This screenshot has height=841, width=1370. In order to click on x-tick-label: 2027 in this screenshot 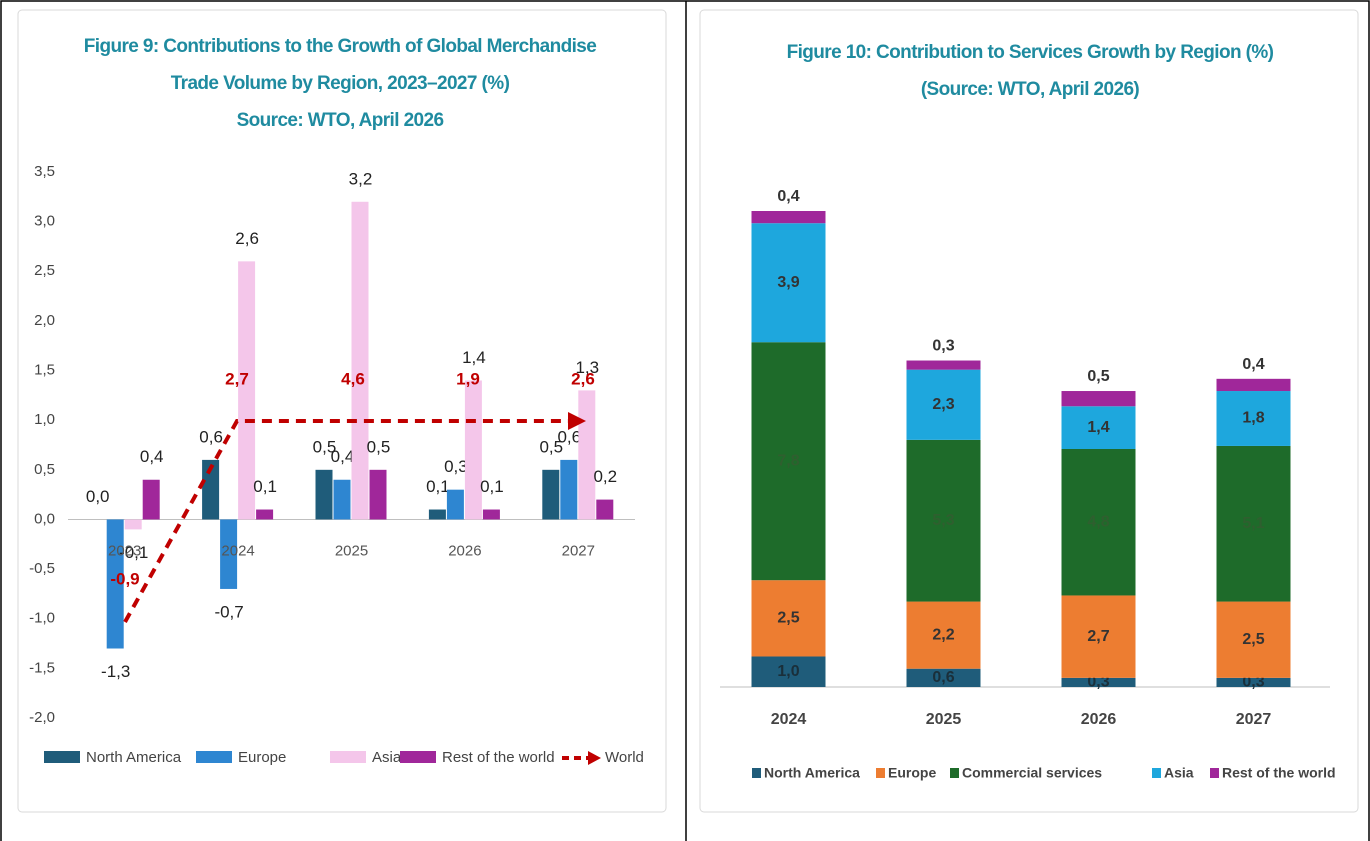, I will do `click(578, 550)`.